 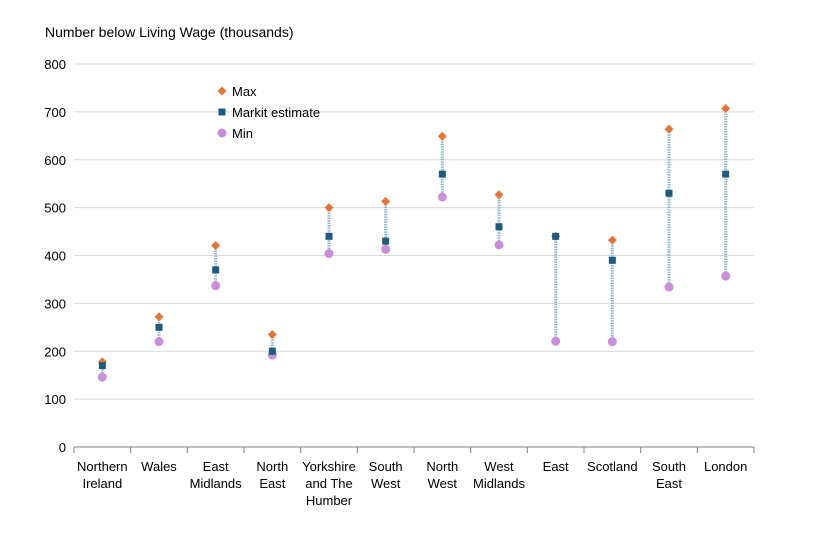 What do you see at coordinates (55, 351) in the screenshot?
I see `y-tick-label: 200` at bounding box center [55, 351].